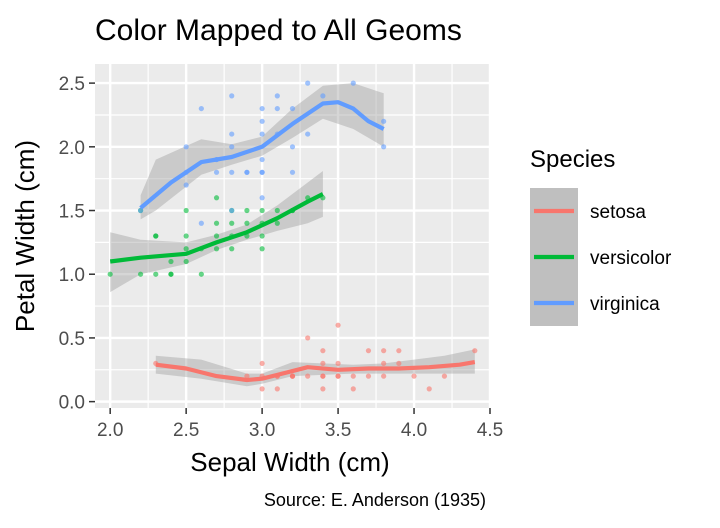 The image size is (720, 528). What do you see at coordinates (72, 212) in the screenshot?
I see `y-tick-label: 1.5` at bounding box center [72, 212].